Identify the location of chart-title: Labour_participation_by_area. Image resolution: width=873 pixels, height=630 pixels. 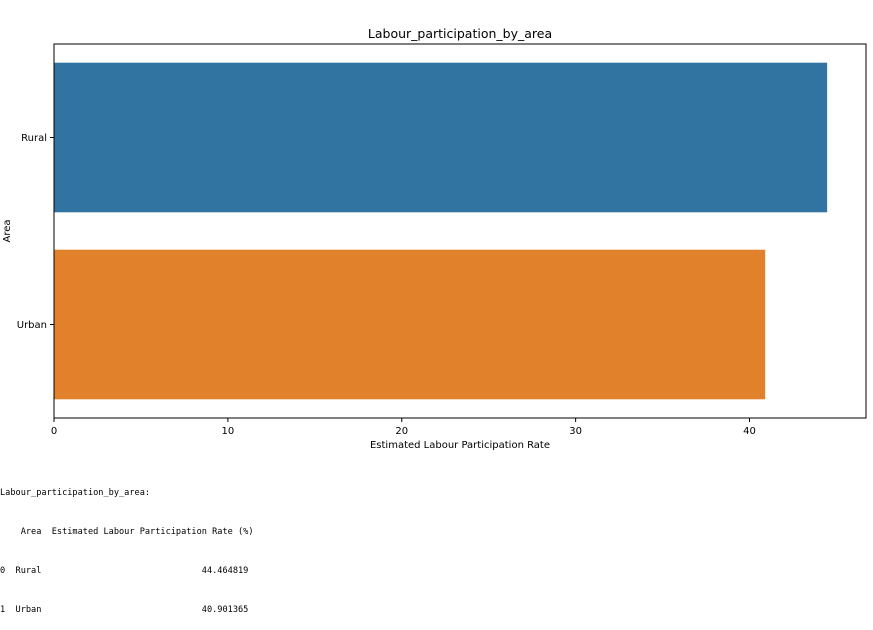
(460, 33).